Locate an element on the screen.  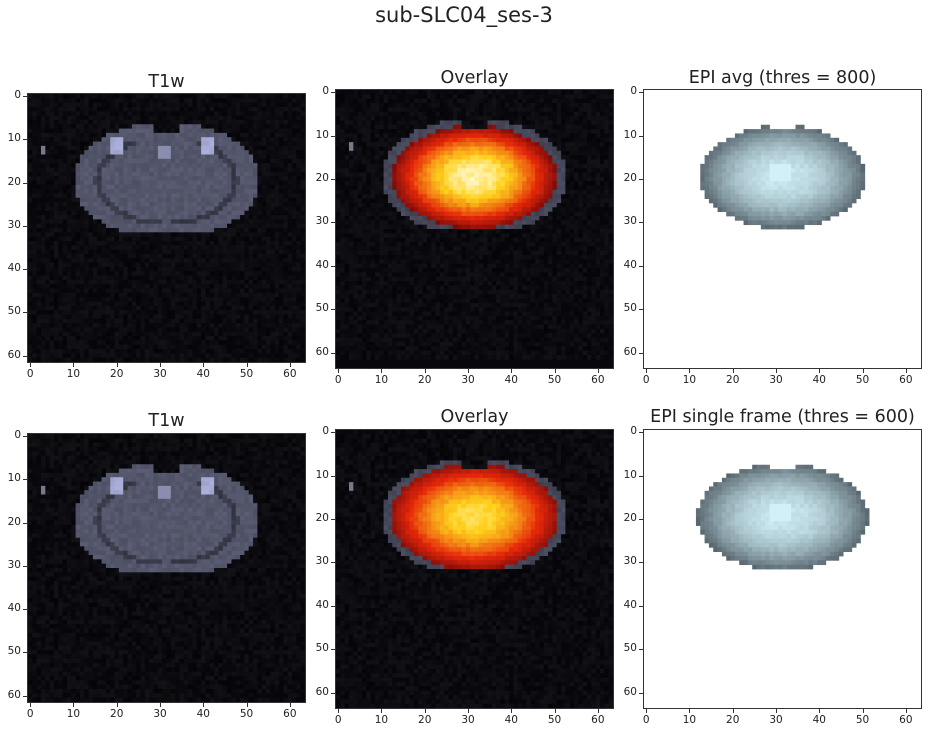
panel-title: EPI avg (thres = 800) is located at coordinates (782, 78).